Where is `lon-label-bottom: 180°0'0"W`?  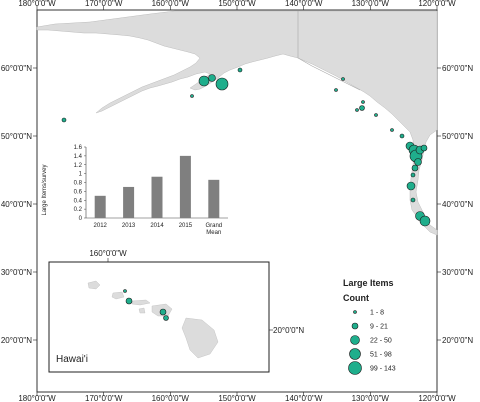
lon-label-bottom: 180°0'0"W is located at coordinates (37, 398).